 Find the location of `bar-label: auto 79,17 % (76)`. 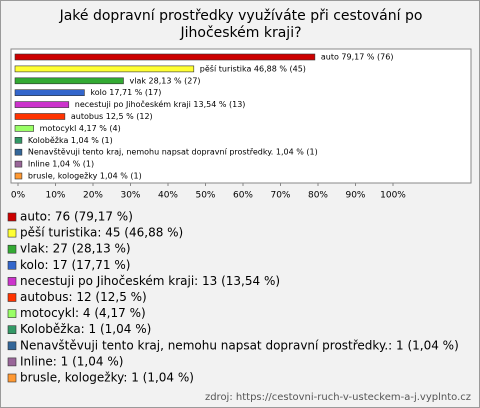

bar-label: auto 79,17 % (76) is located at coordinates (357, 57).